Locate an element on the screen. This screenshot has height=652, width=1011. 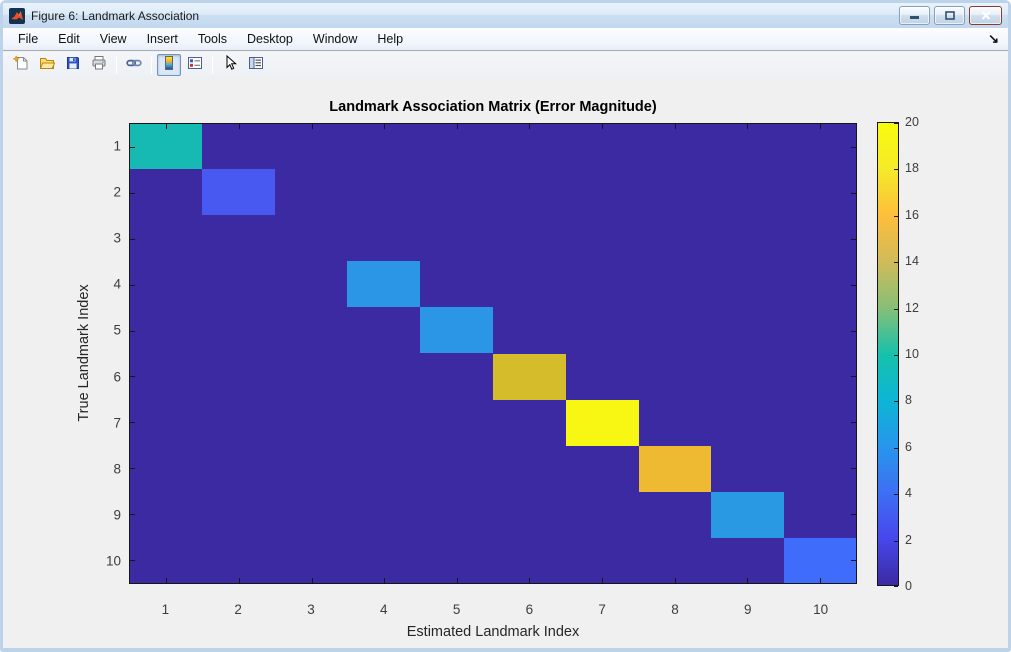
restore-button is located at coordinates (949, 15).